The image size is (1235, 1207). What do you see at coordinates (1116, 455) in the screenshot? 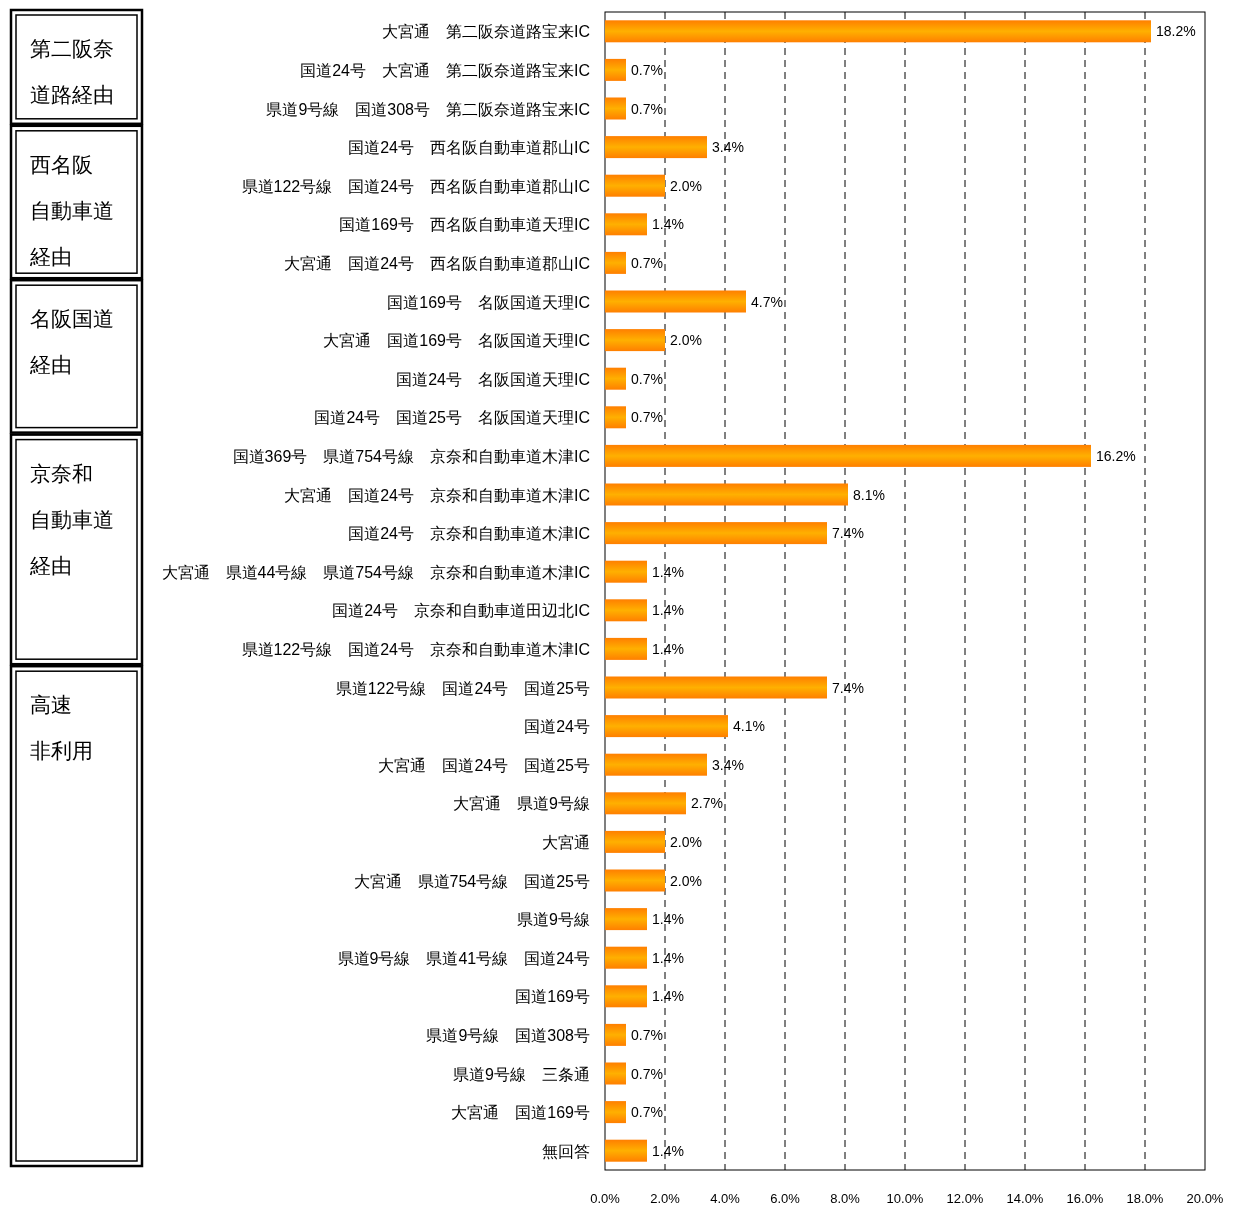
I see `data-label: 16.2%` at bounding box center [1116, 455].